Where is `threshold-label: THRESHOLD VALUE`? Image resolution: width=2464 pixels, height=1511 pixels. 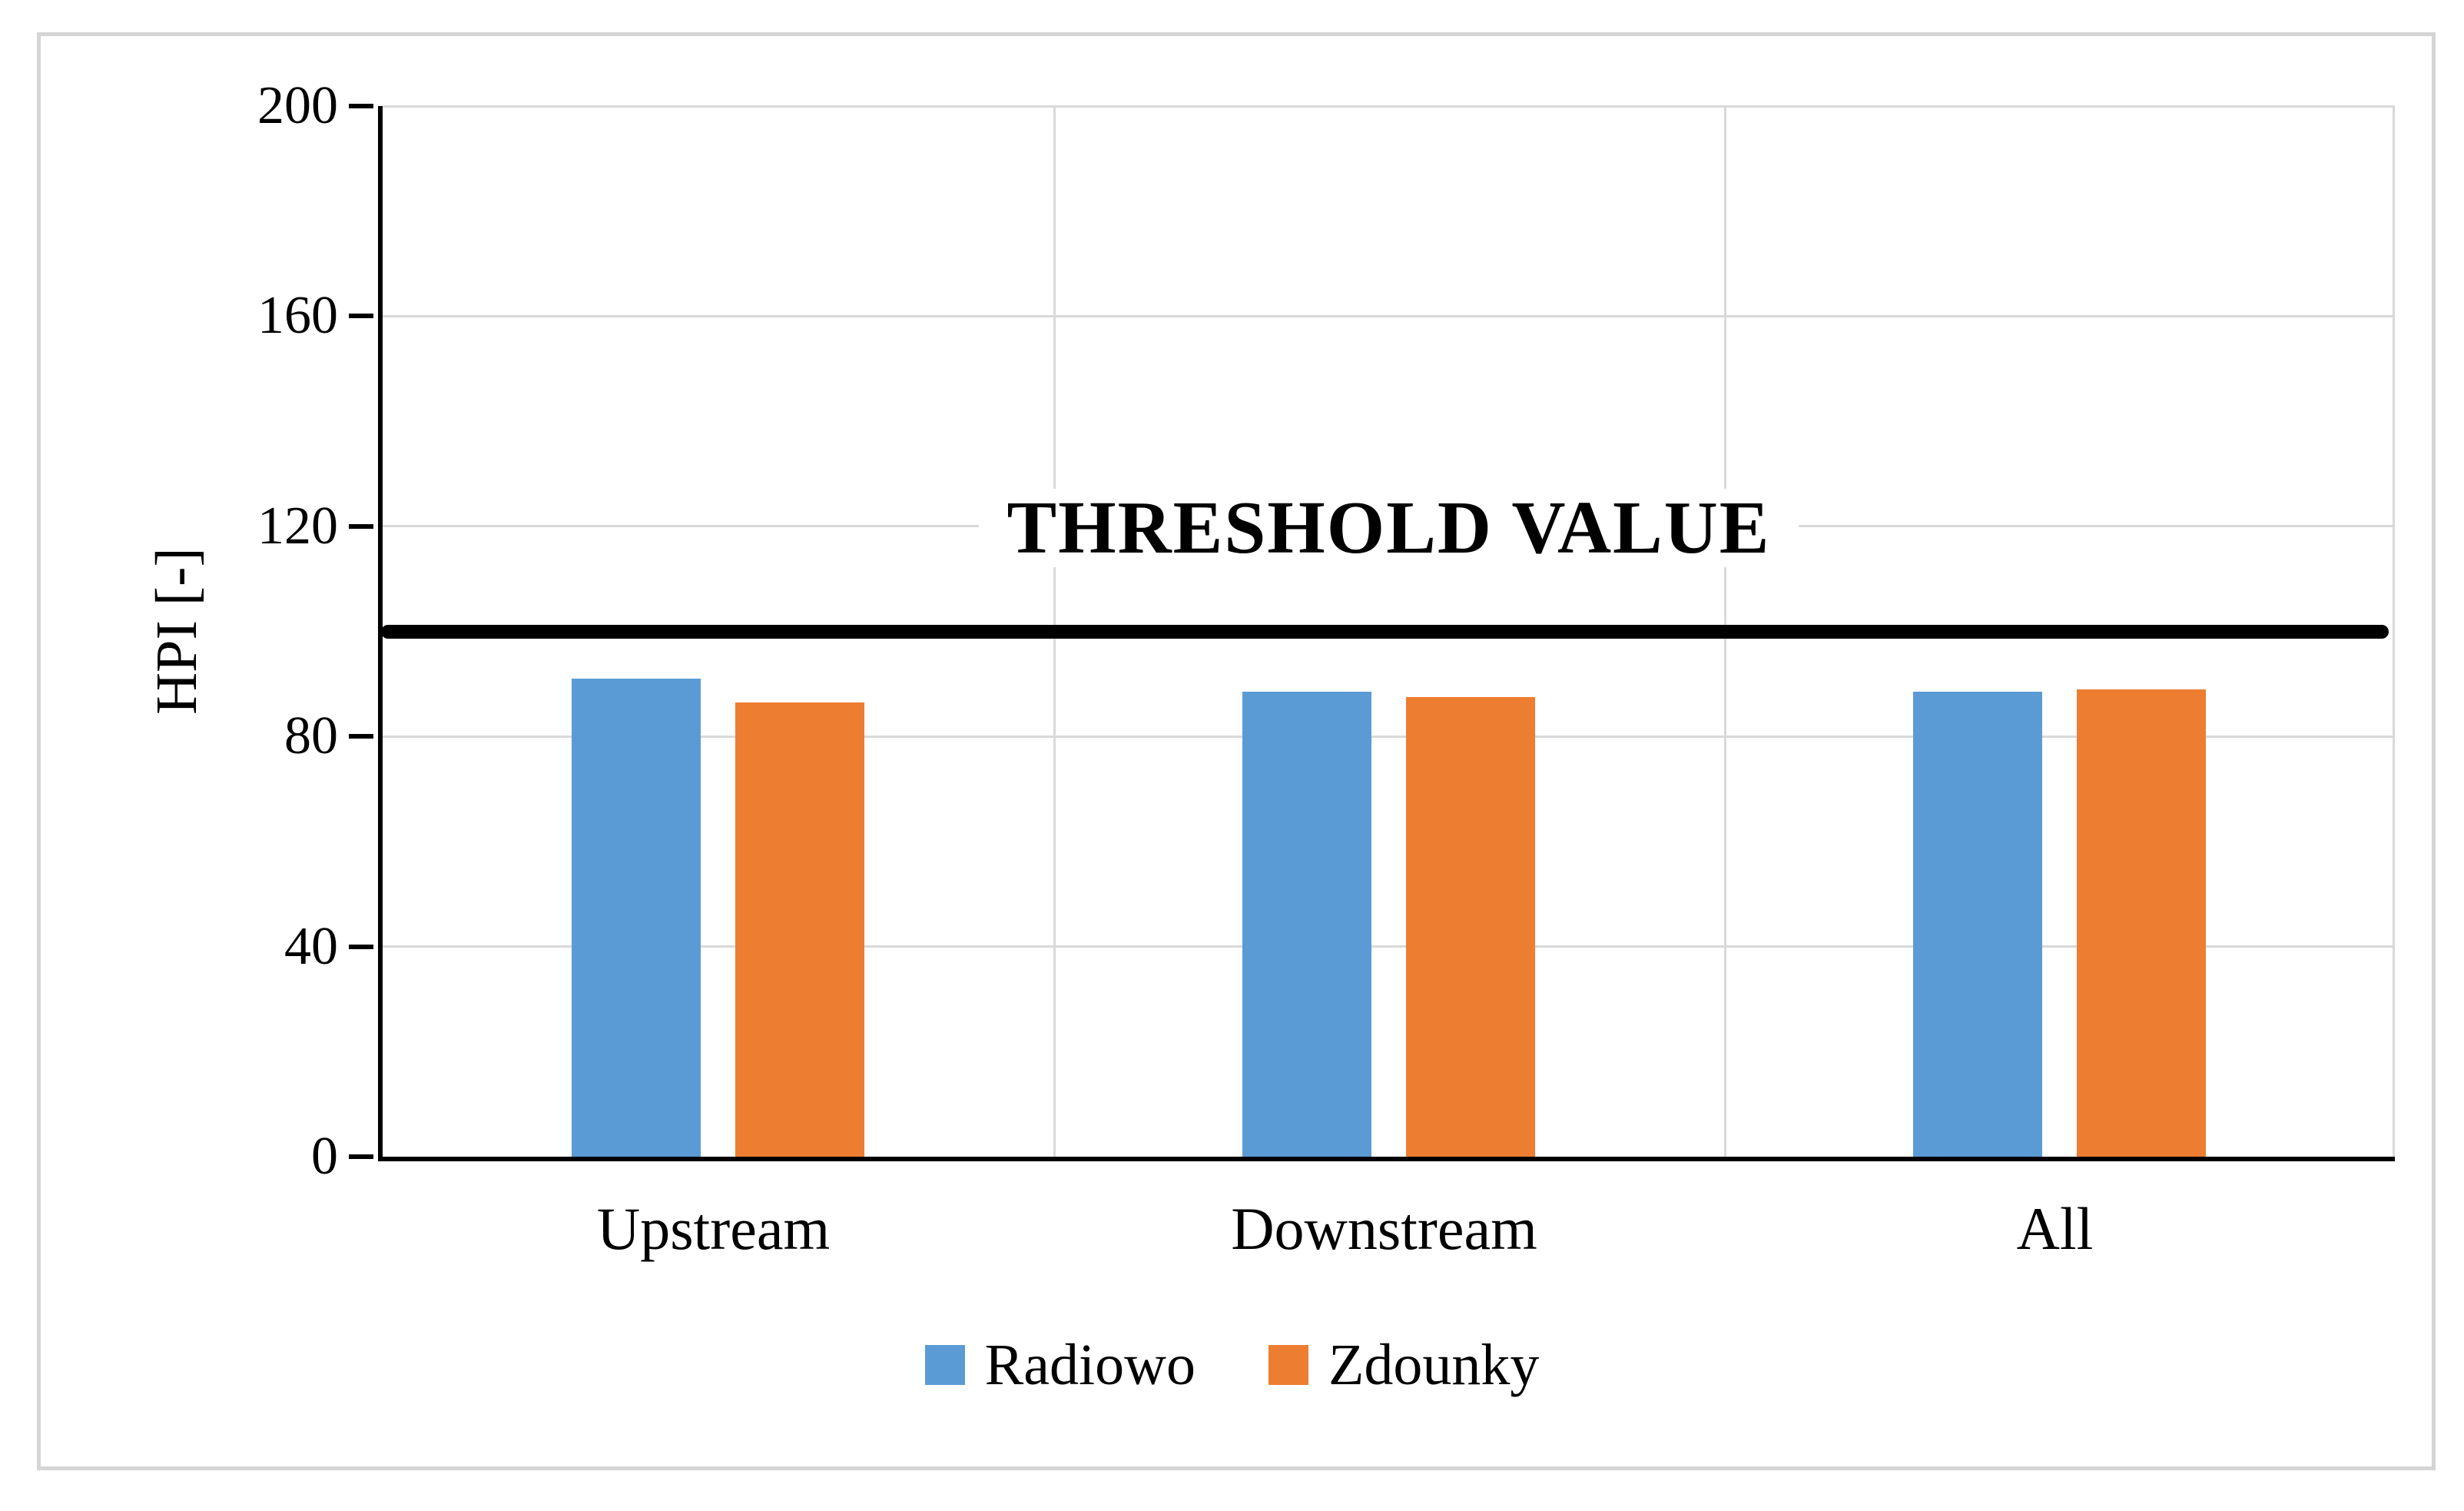
threshold-label: THRESHOLD VALUE is located at coordinates (1389, 528).